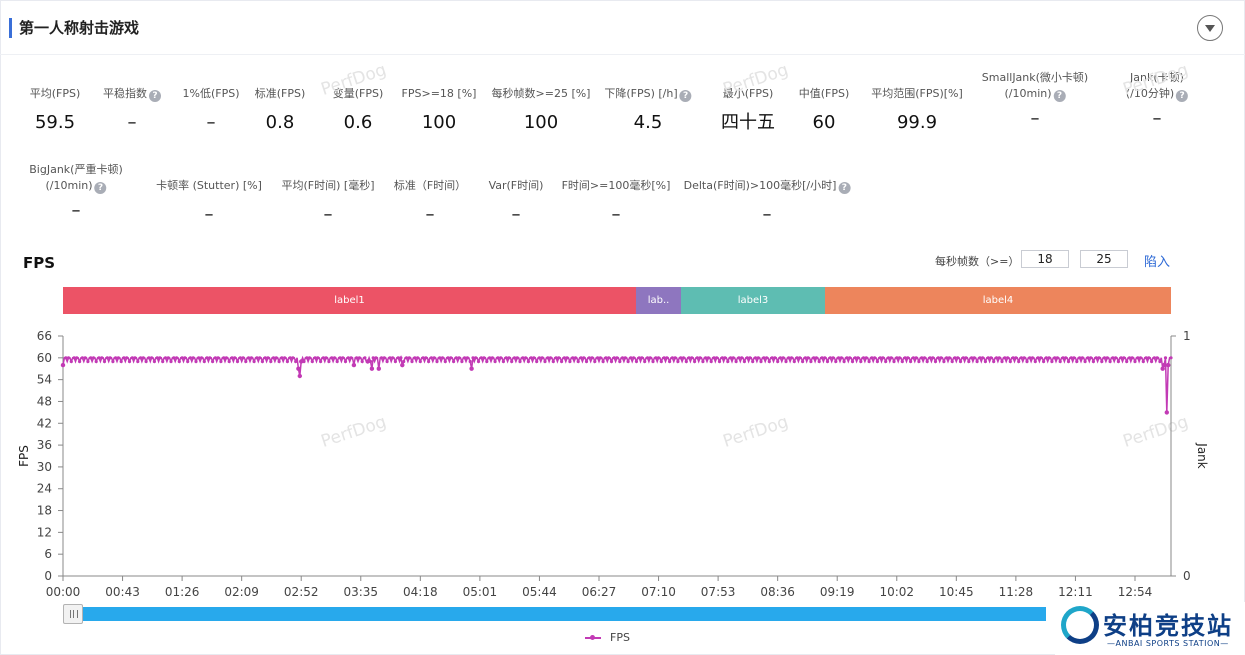 The image size is (1245, 655). I want to click on chart-legend: FPS, so click(607, 637).